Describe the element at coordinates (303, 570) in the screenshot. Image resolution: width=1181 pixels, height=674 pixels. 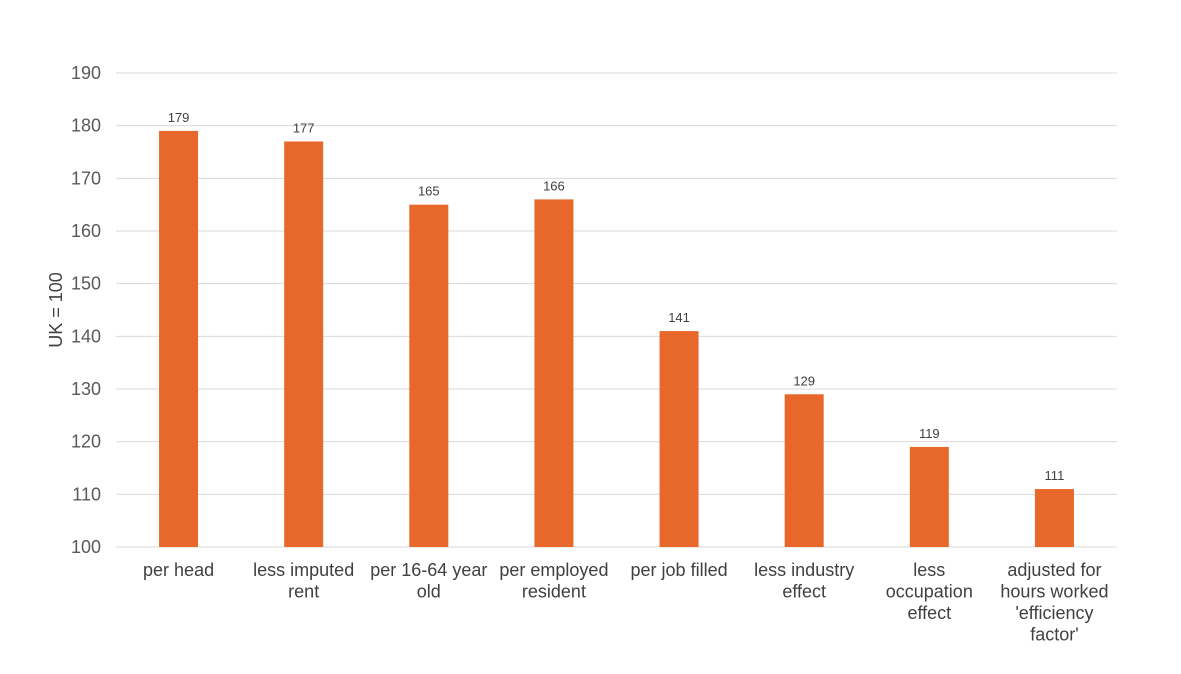
I see `category-label: less imputed` at that location.